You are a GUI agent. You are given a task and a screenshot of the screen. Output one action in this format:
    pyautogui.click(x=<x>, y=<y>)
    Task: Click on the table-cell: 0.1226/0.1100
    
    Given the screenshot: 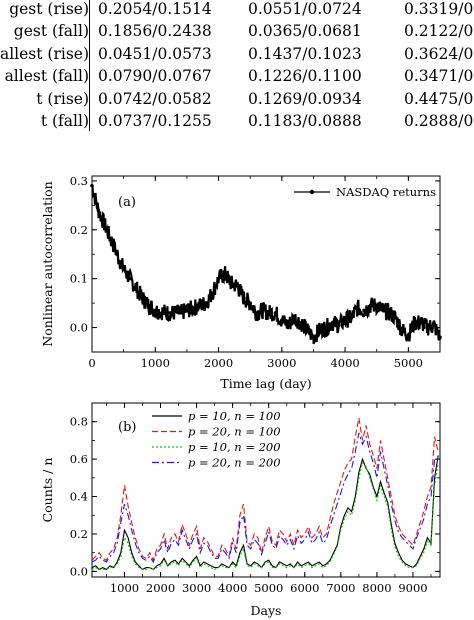 What is the action you would take?
    pyautogui.click(x=305, y=76)
    